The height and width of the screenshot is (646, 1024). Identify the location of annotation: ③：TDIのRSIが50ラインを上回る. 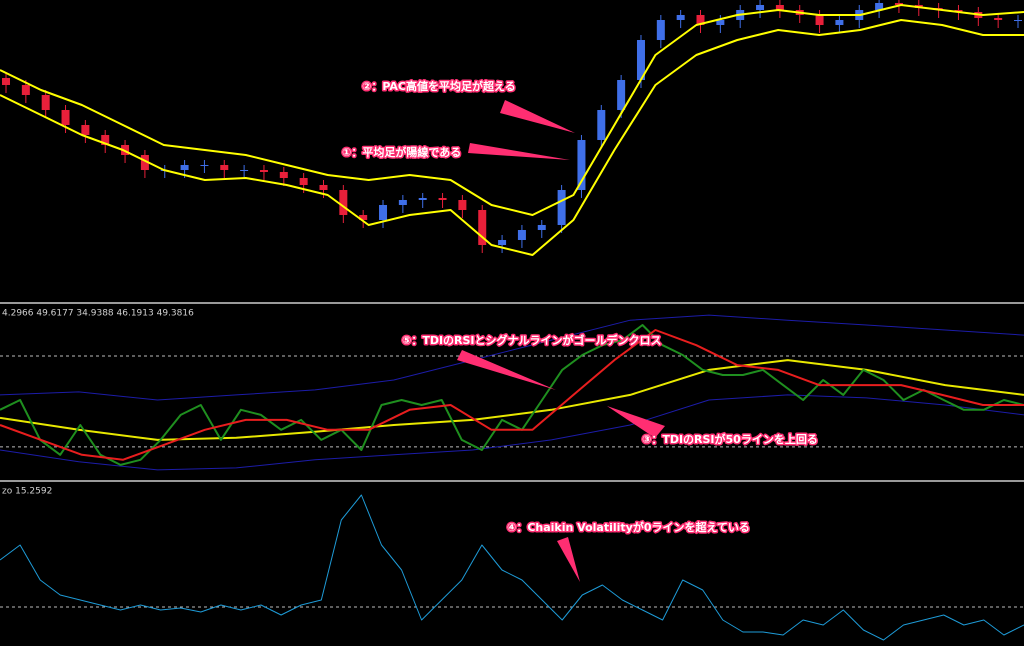
(730, 439).